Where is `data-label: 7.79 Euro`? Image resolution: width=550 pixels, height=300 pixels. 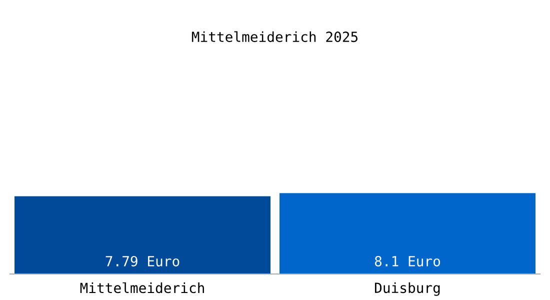 data-label: 7.79 Euro is located at coordinates (143, 261).